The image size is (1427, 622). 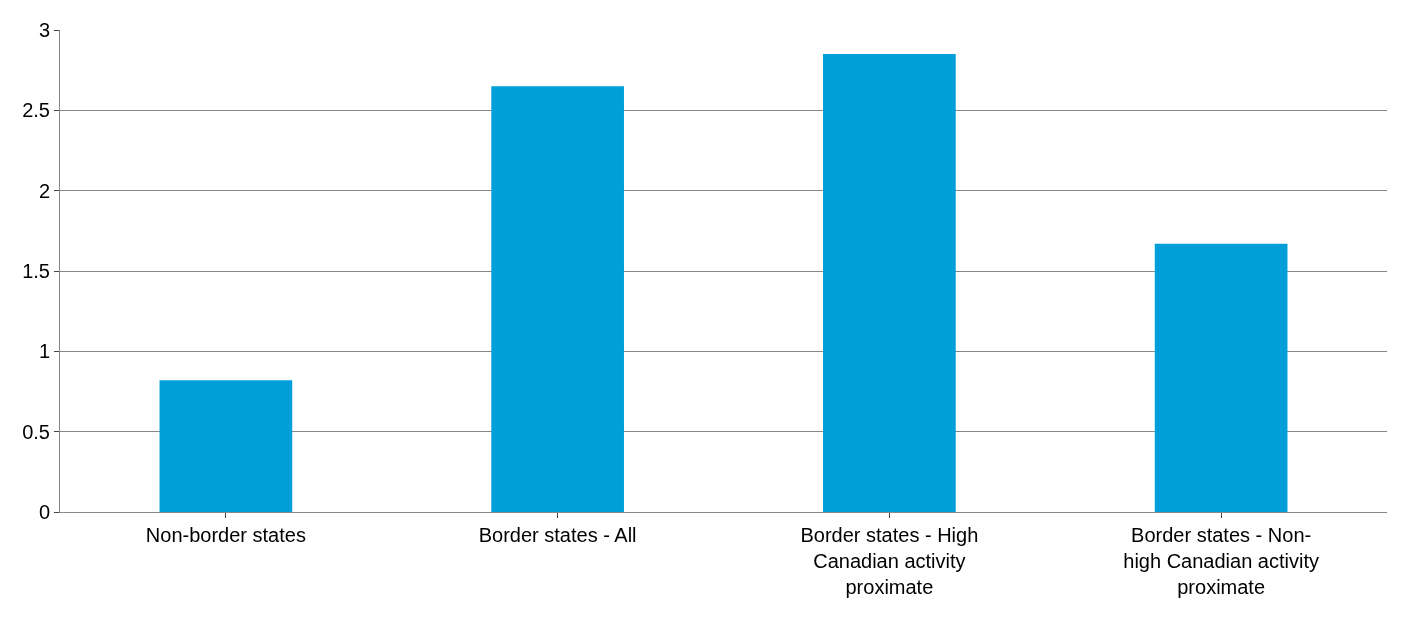 I want to click on y-tick-label: 1, so click(x=44, y=351).